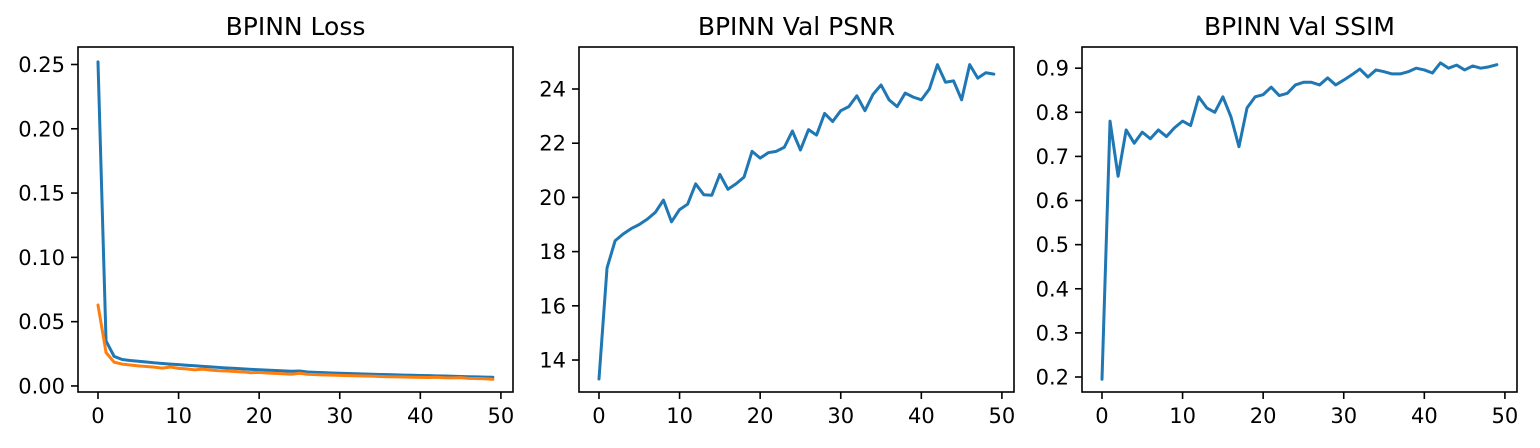 The height and width of the screenshot is (448, 1540). What do you see at coordinates (1052, 201) in the screenshot?
I see `y-tick-label: 0.6` at bounding box center [1052, 201].